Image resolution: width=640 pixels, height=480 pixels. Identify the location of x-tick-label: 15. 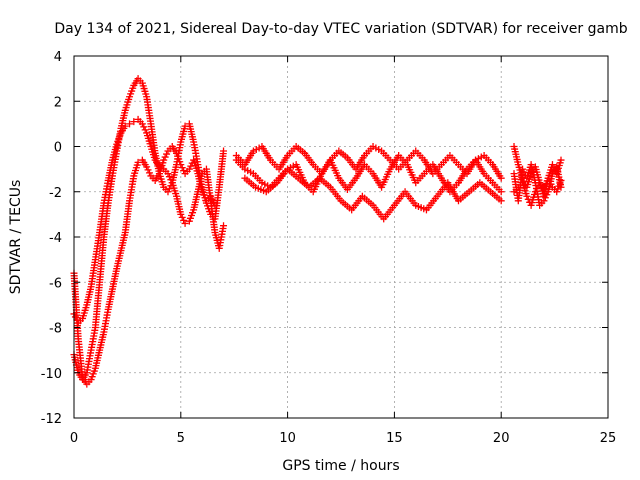
(394, 438).